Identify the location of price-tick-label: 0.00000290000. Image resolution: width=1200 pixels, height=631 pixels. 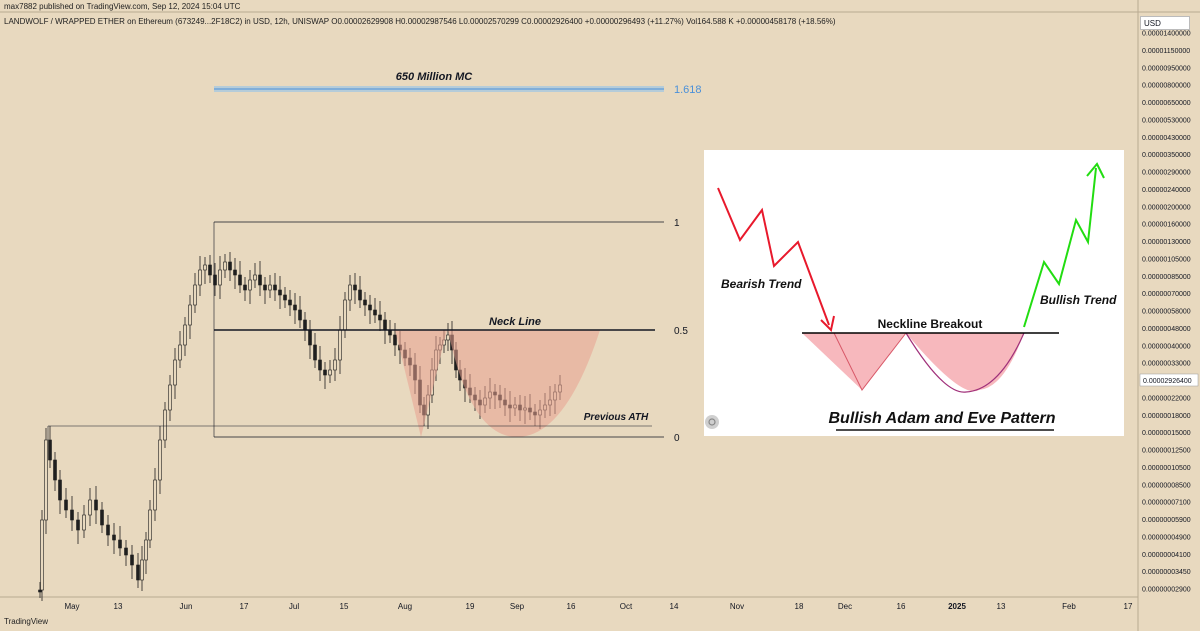
(1166, 173).